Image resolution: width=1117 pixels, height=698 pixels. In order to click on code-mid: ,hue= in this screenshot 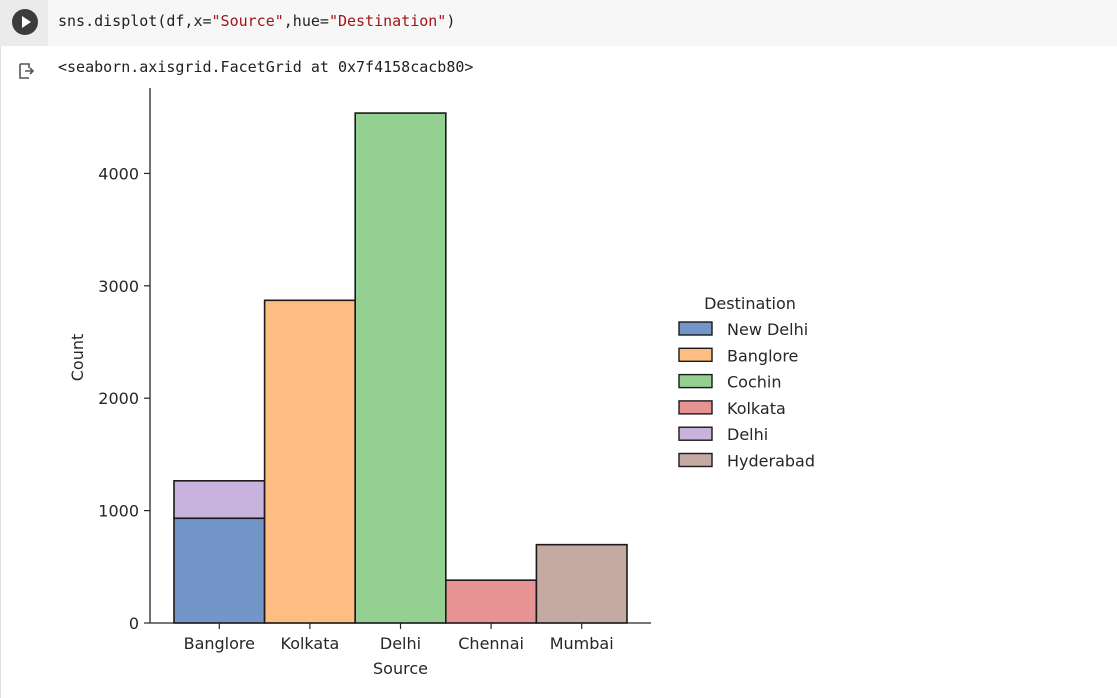, I will do `click(306, 21)`.